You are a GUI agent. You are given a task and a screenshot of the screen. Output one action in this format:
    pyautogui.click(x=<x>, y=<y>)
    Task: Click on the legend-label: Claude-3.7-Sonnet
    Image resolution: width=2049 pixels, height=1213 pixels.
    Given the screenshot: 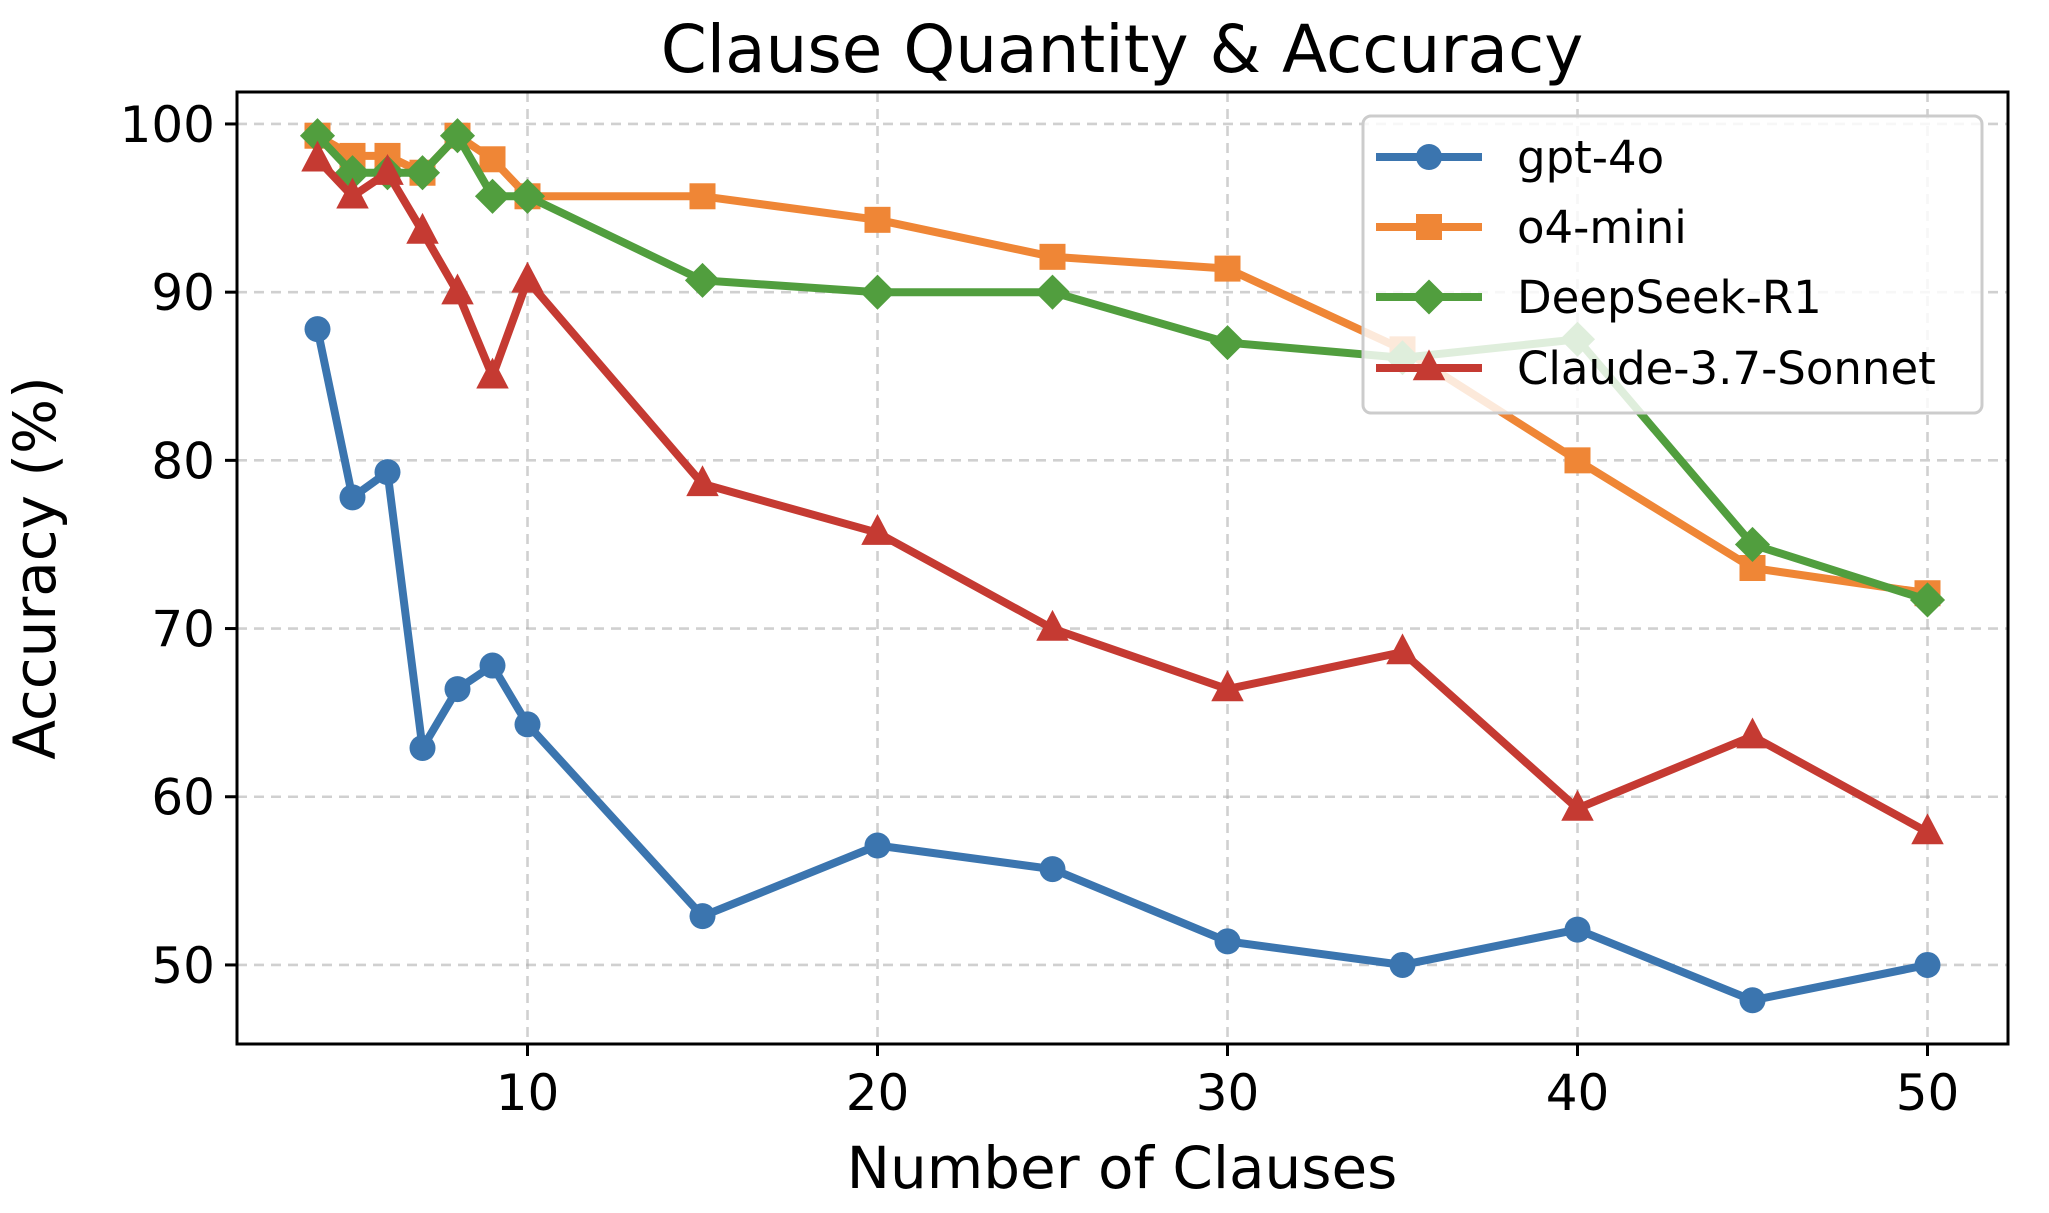 What is the action you would take?
    pyautogui.click(x=1726, y=368)
    